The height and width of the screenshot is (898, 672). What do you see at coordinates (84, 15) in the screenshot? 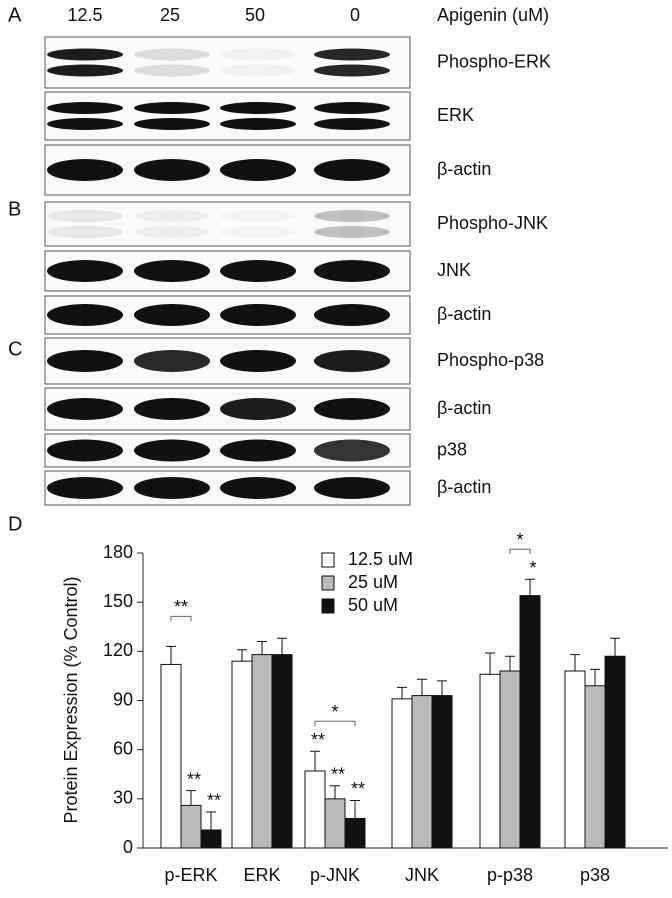
I see `lane-label: 12.5` at bounding box center [84, 15].